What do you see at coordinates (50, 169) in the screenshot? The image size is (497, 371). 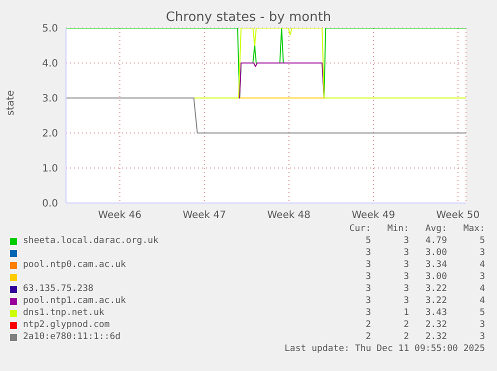 I see `y-tick-label: 1.0` at bounding box center [50, 169].